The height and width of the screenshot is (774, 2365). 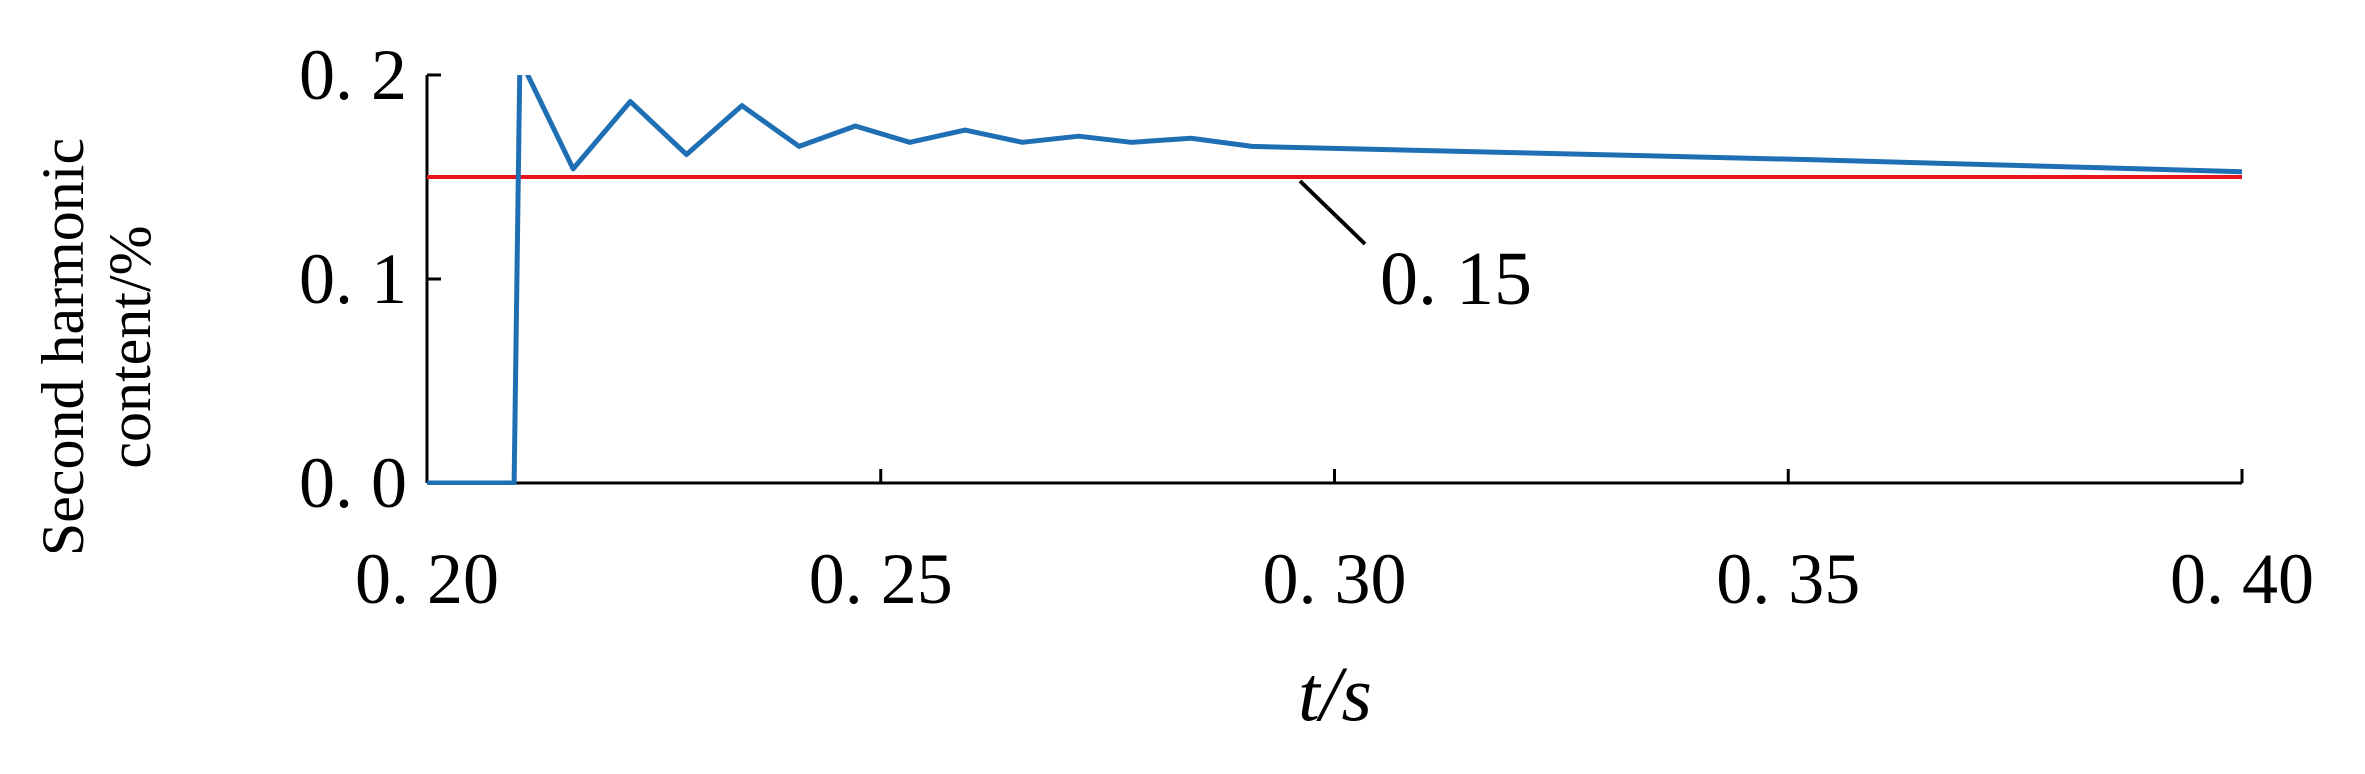 What do you see at coordinates (1335, 693) in the screenshot?
I see `x-axis-label: t/s` at bounding box center [1335, 693].